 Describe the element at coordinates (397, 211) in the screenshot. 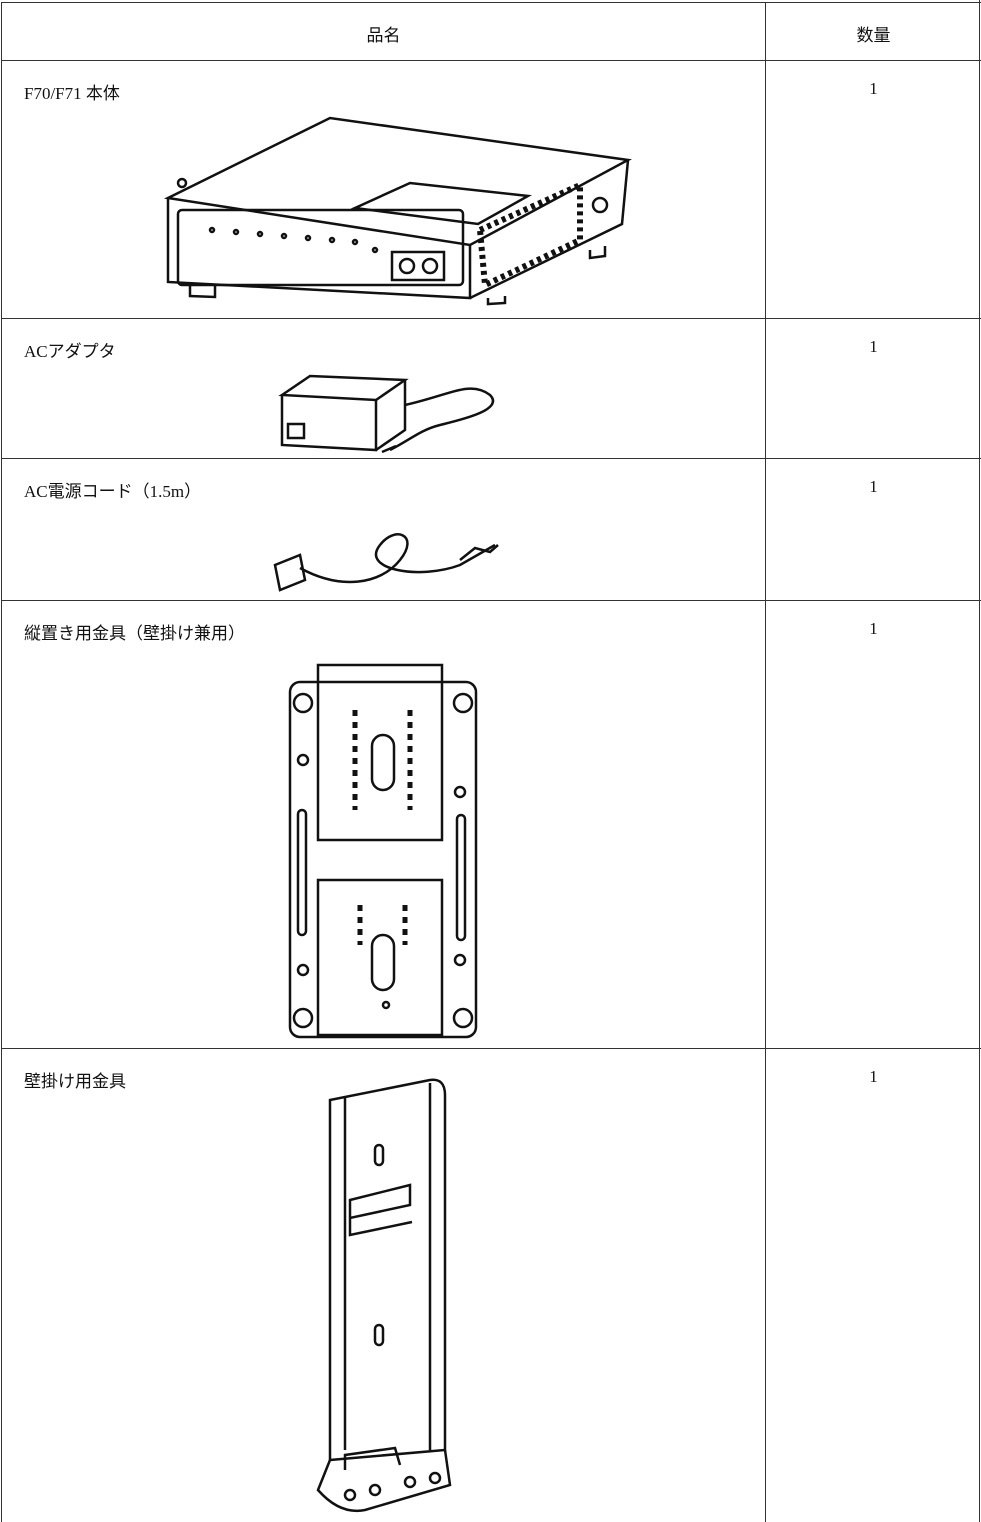

I see `router-illustration` at that location.